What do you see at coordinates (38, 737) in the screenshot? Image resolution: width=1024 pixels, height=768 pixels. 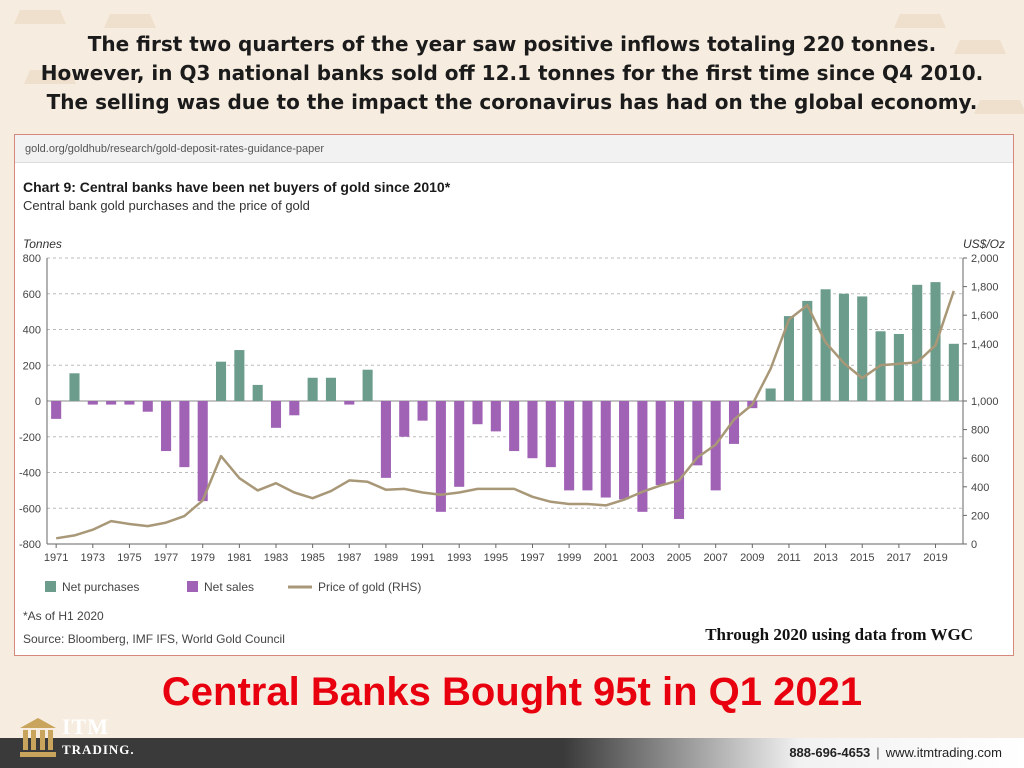 I see `logo-icon` at bounding box center [38, 737].